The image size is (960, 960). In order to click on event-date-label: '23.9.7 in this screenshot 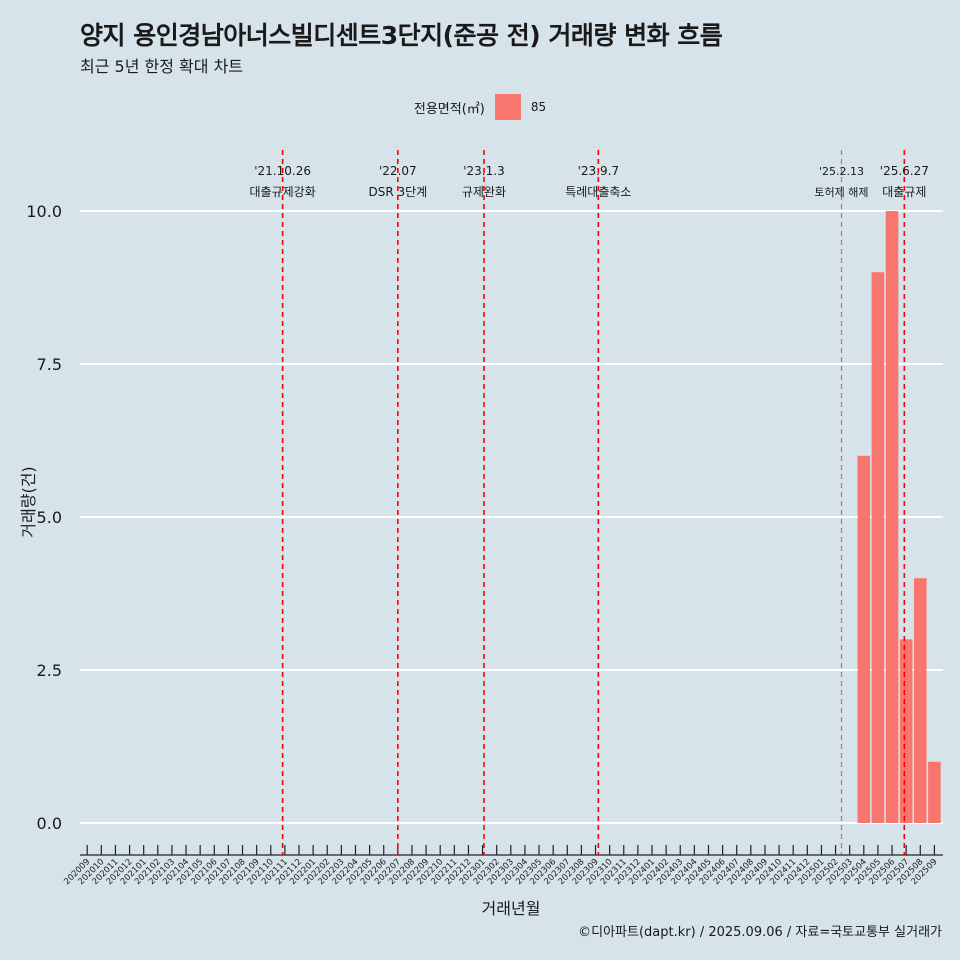, I will do `click(598, 171)`.